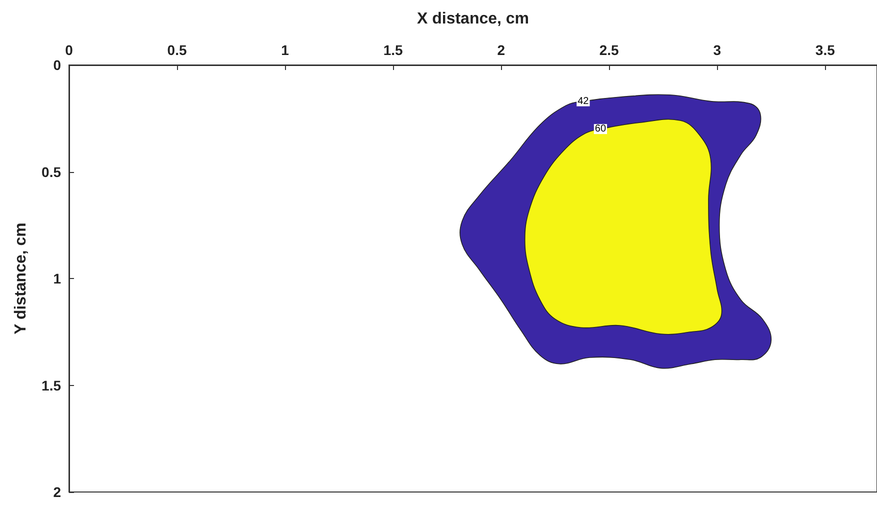 The height and width of the screenshot is (505, 877). Describe the element at coordinates (825, 50) in the screenshot. I see `x-tick-label: 3.5` at that location.